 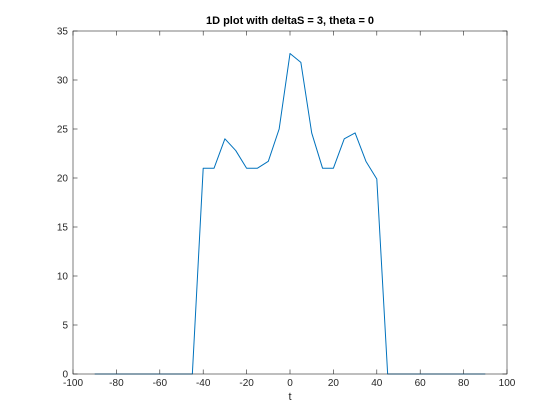 What do you see at coordinates (63, 81) in the screenshot?
I see `y-tick-label: 30` at bounding box center [63, 81].